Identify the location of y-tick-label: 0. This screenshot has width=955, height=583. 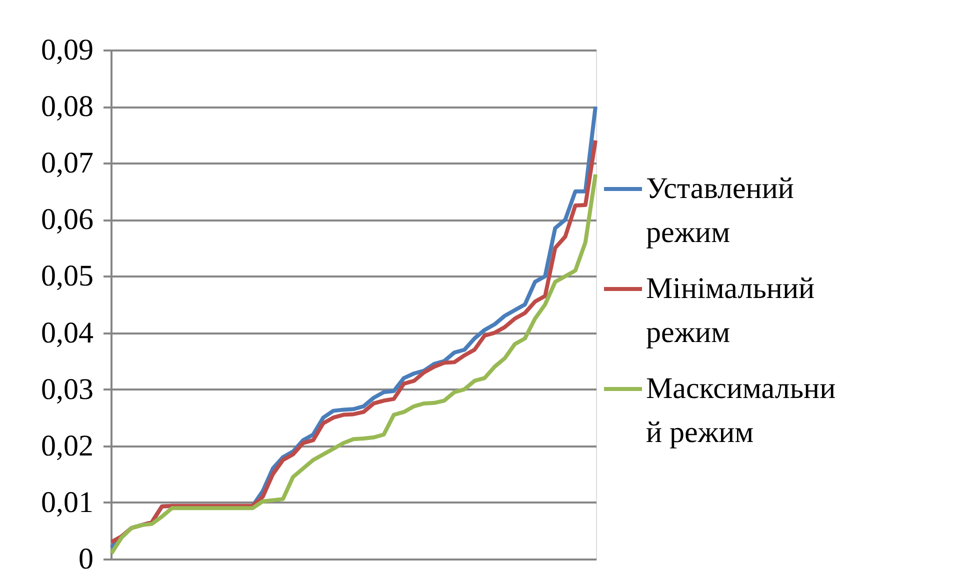
(86, 559).